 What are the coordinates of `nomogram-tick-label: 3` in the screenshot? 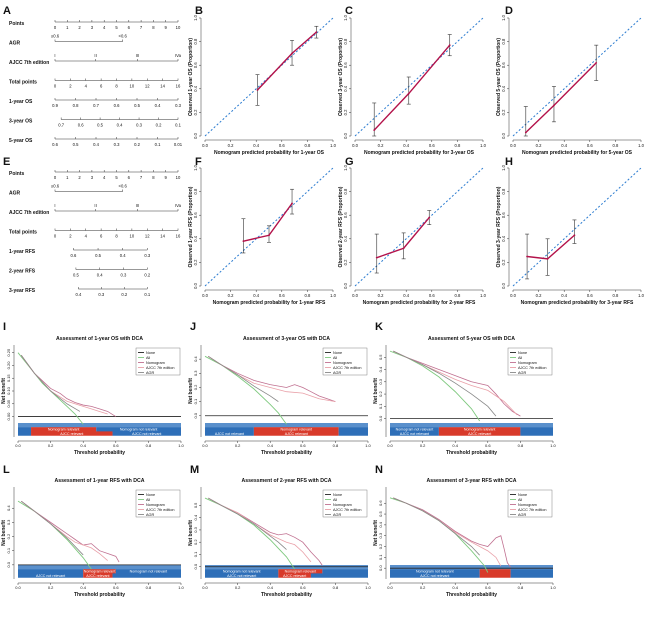 It's located at (92, 177).